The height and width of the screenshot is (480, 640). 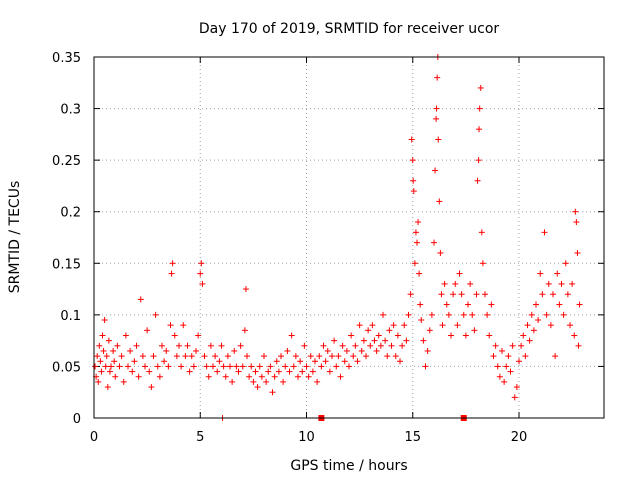 I want to click on y-tick-label: 0.15, so click(x=66, y=264).